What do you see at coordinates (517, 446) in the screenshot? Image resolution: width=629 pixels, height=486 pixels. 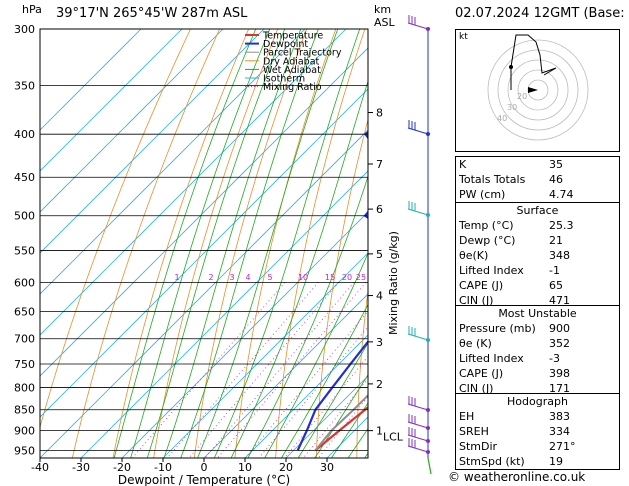 I see `hodograph-row: StmDir 271°` at bounding box center [517, 446].